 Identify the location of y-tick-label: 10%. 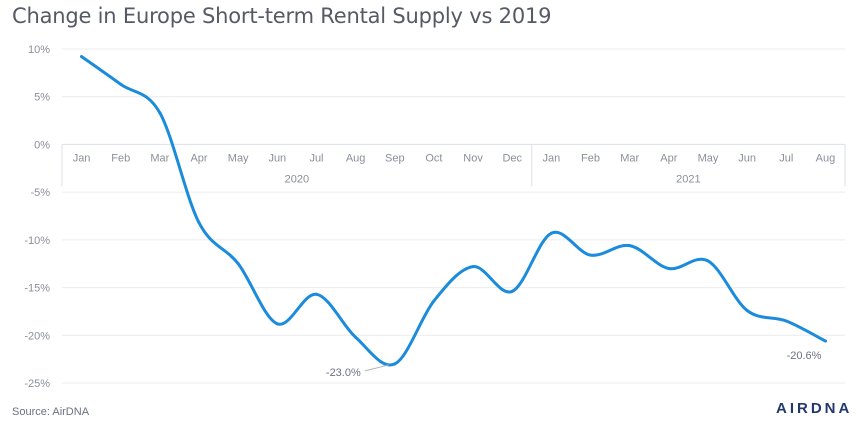
(39, 50).